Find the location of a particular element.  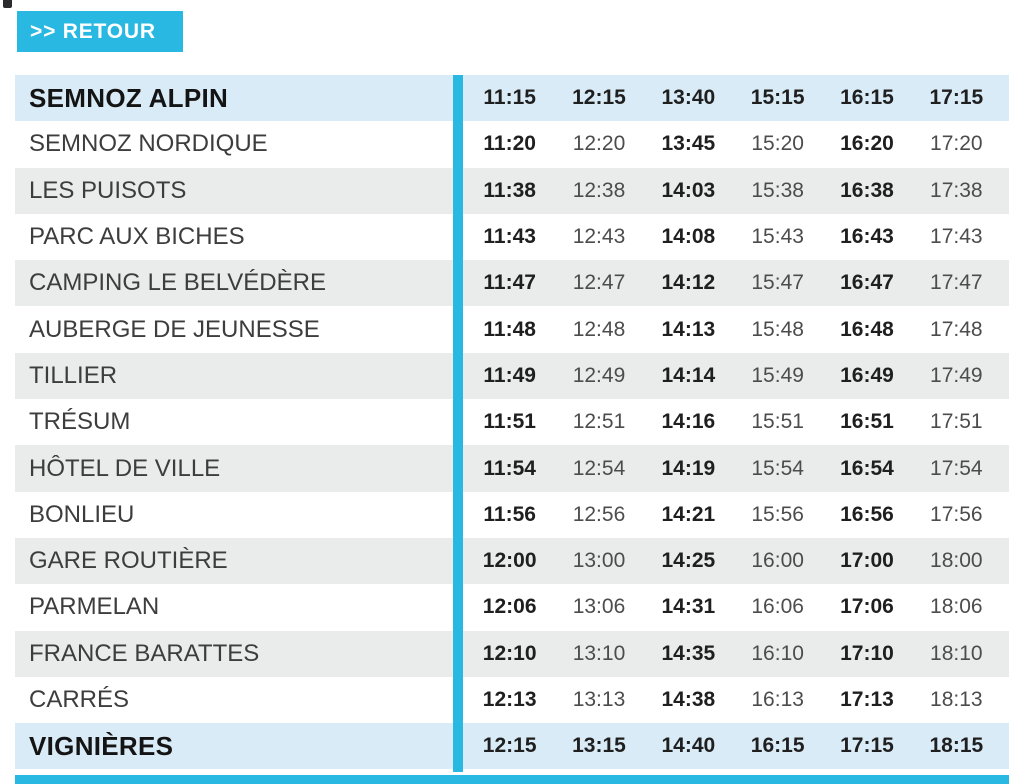

time-cell: 16:54 is located at coordinates (867, 468).